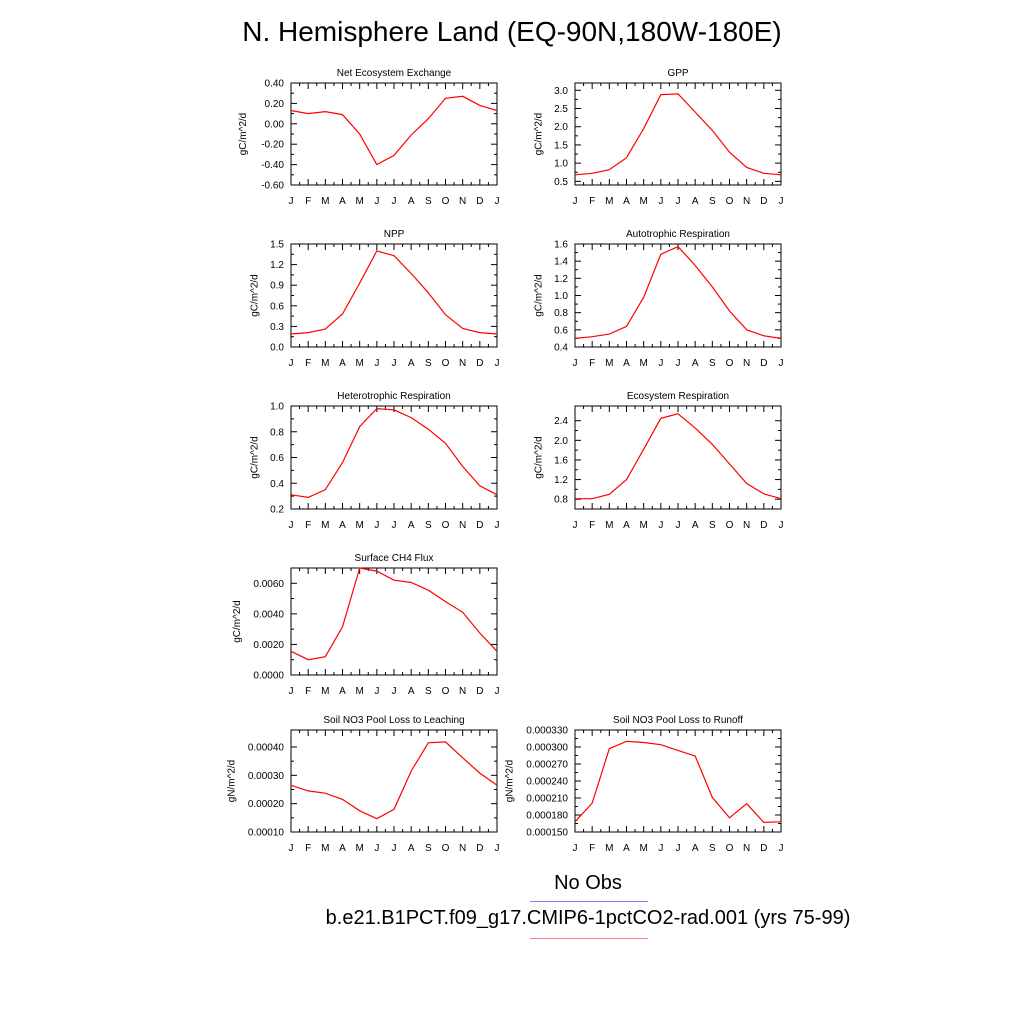  I want to click on chart-title: Soil NO3 Pool Loss to Leaching, so click(393, 720).